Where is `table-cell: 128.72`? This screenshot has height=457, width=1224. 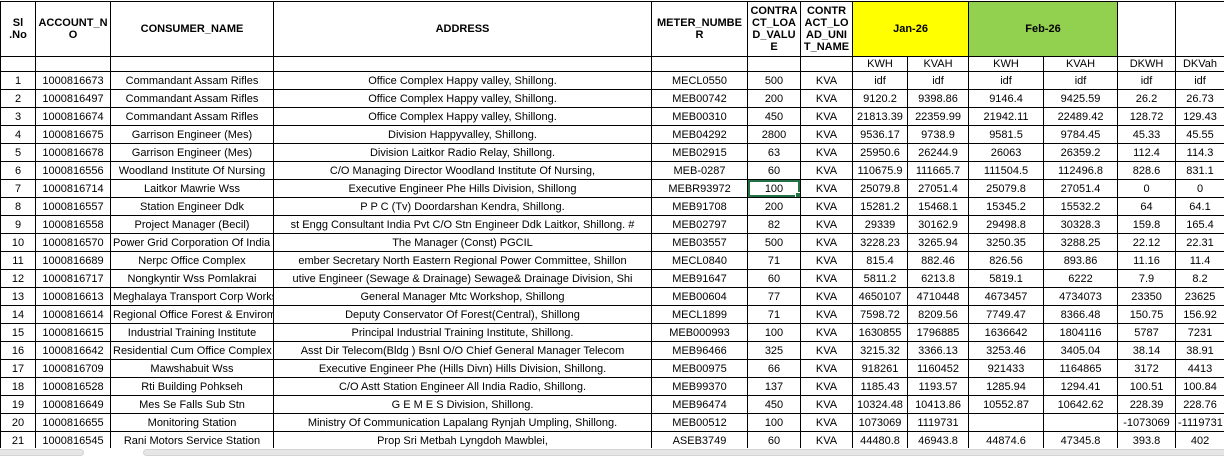 table-cell: 128.72 is located at coordinates (1147, 116).